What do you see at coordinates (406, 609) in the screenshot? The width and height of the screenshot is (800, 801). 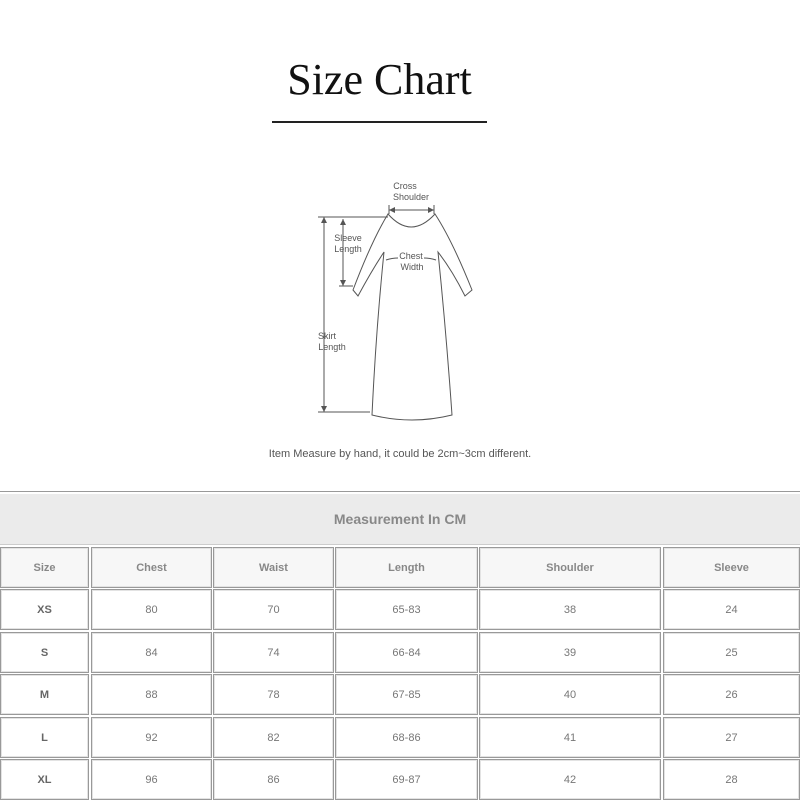 I see `table-cell: 65-83` at bounding box center [406, 609].